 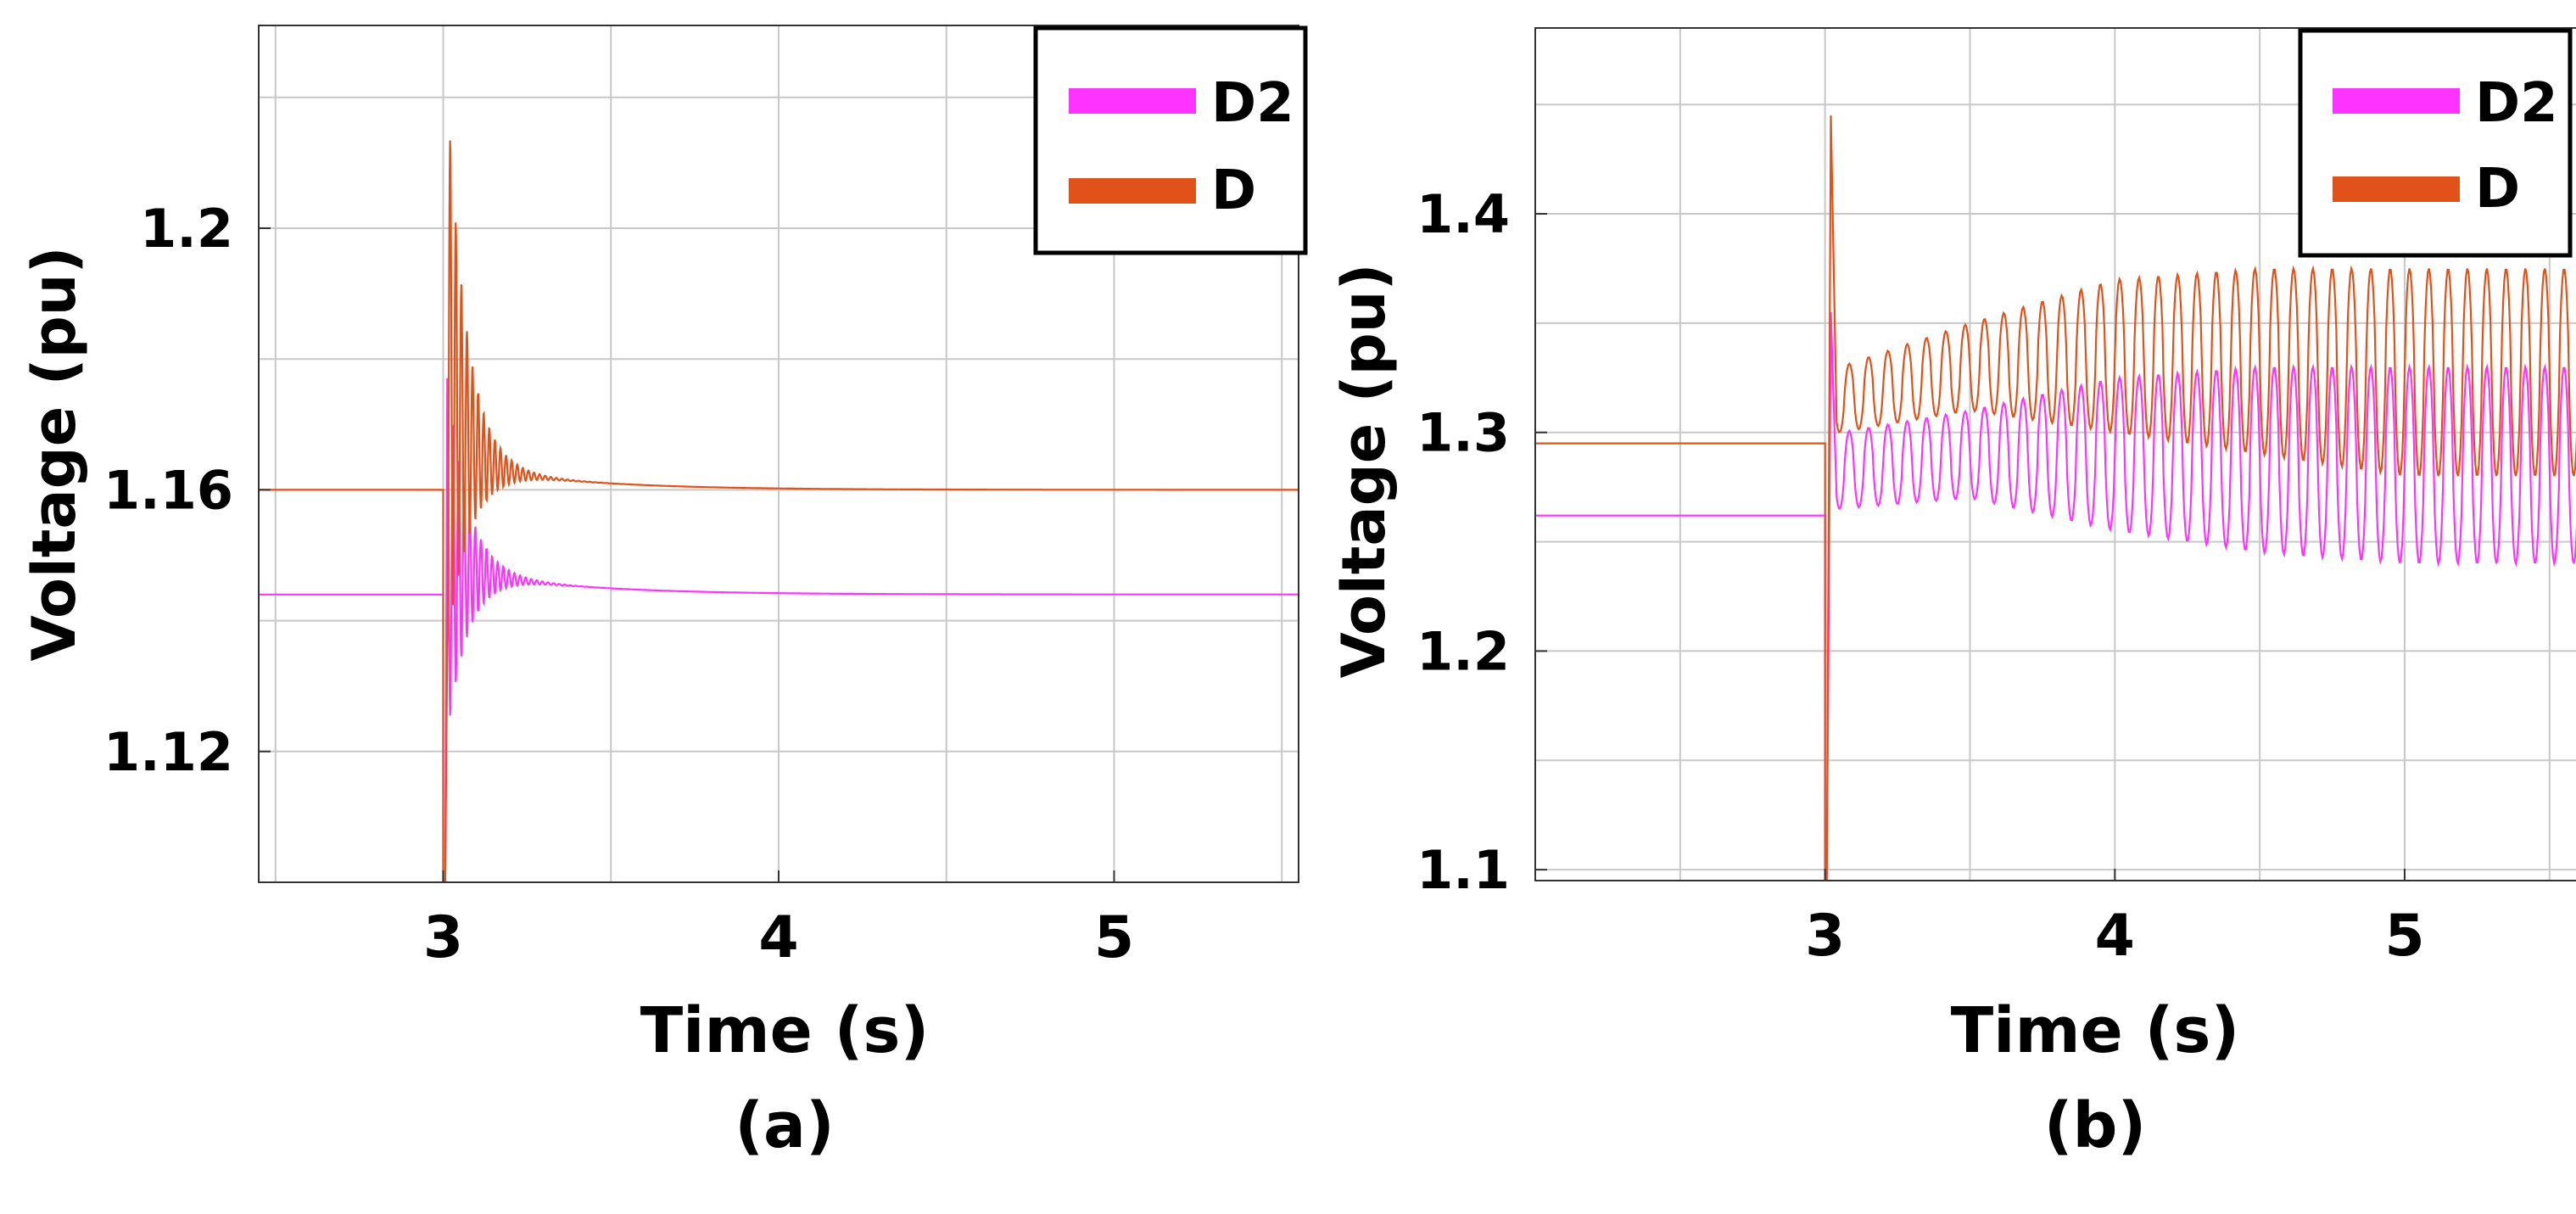 What do you see at coordinates (1114, 937) in the screenshot?
I see `panel-a-x-tick-label: 5` at bounding box center [1114, 937].